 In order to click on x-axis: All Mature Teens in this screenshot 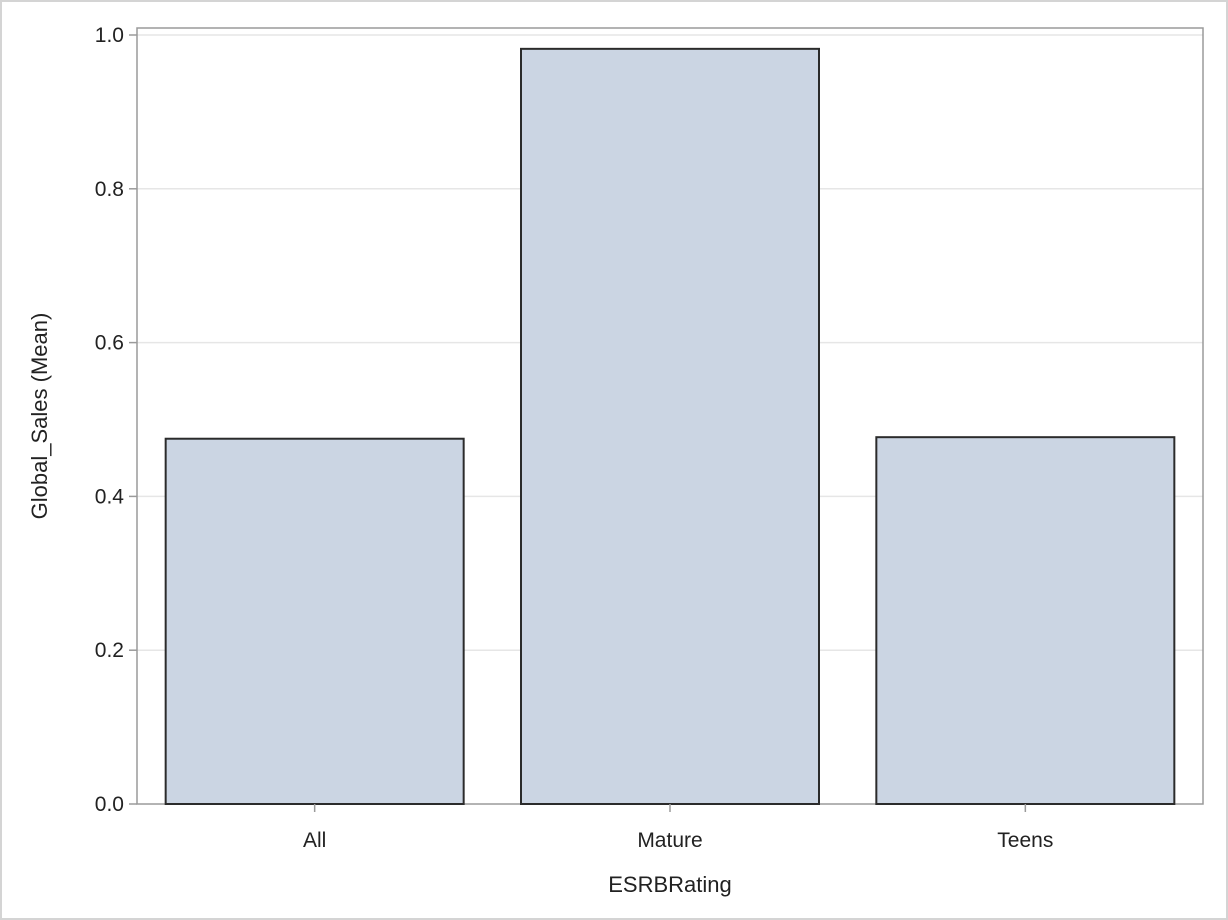, I will do `click(678, 828)`.